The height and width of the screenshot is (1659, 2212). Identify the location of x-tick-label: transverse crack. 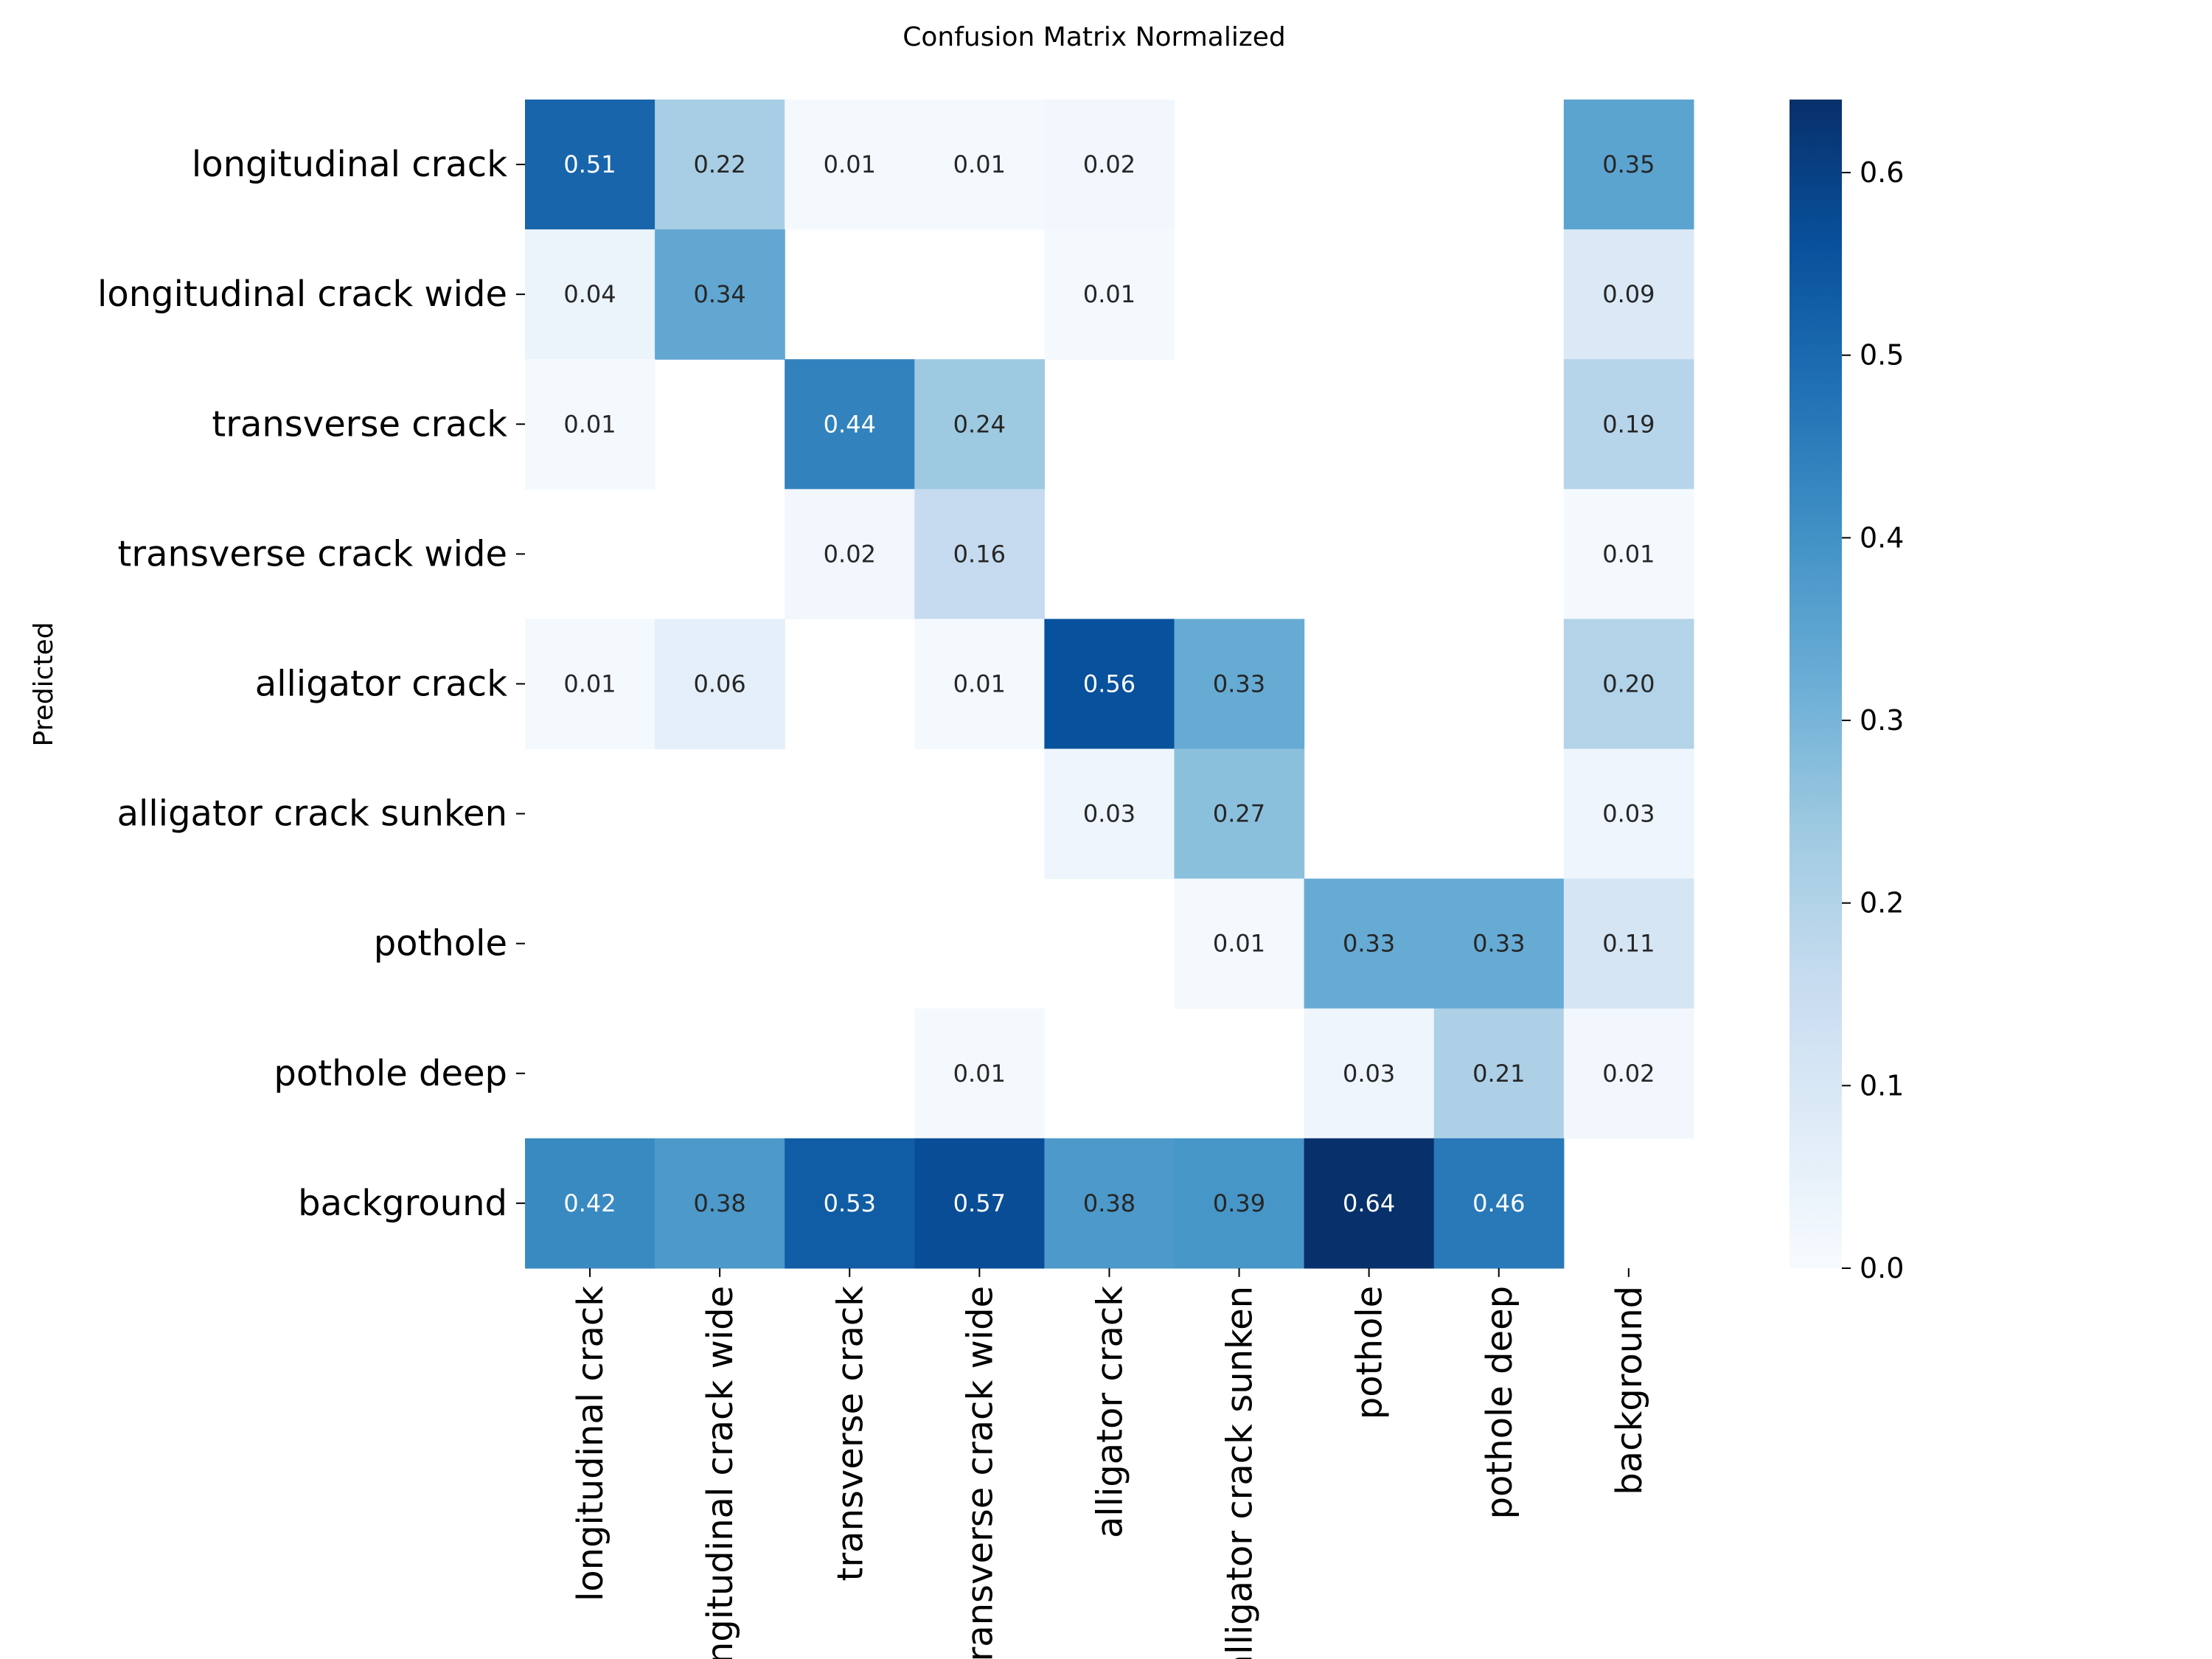
(850, 1434).